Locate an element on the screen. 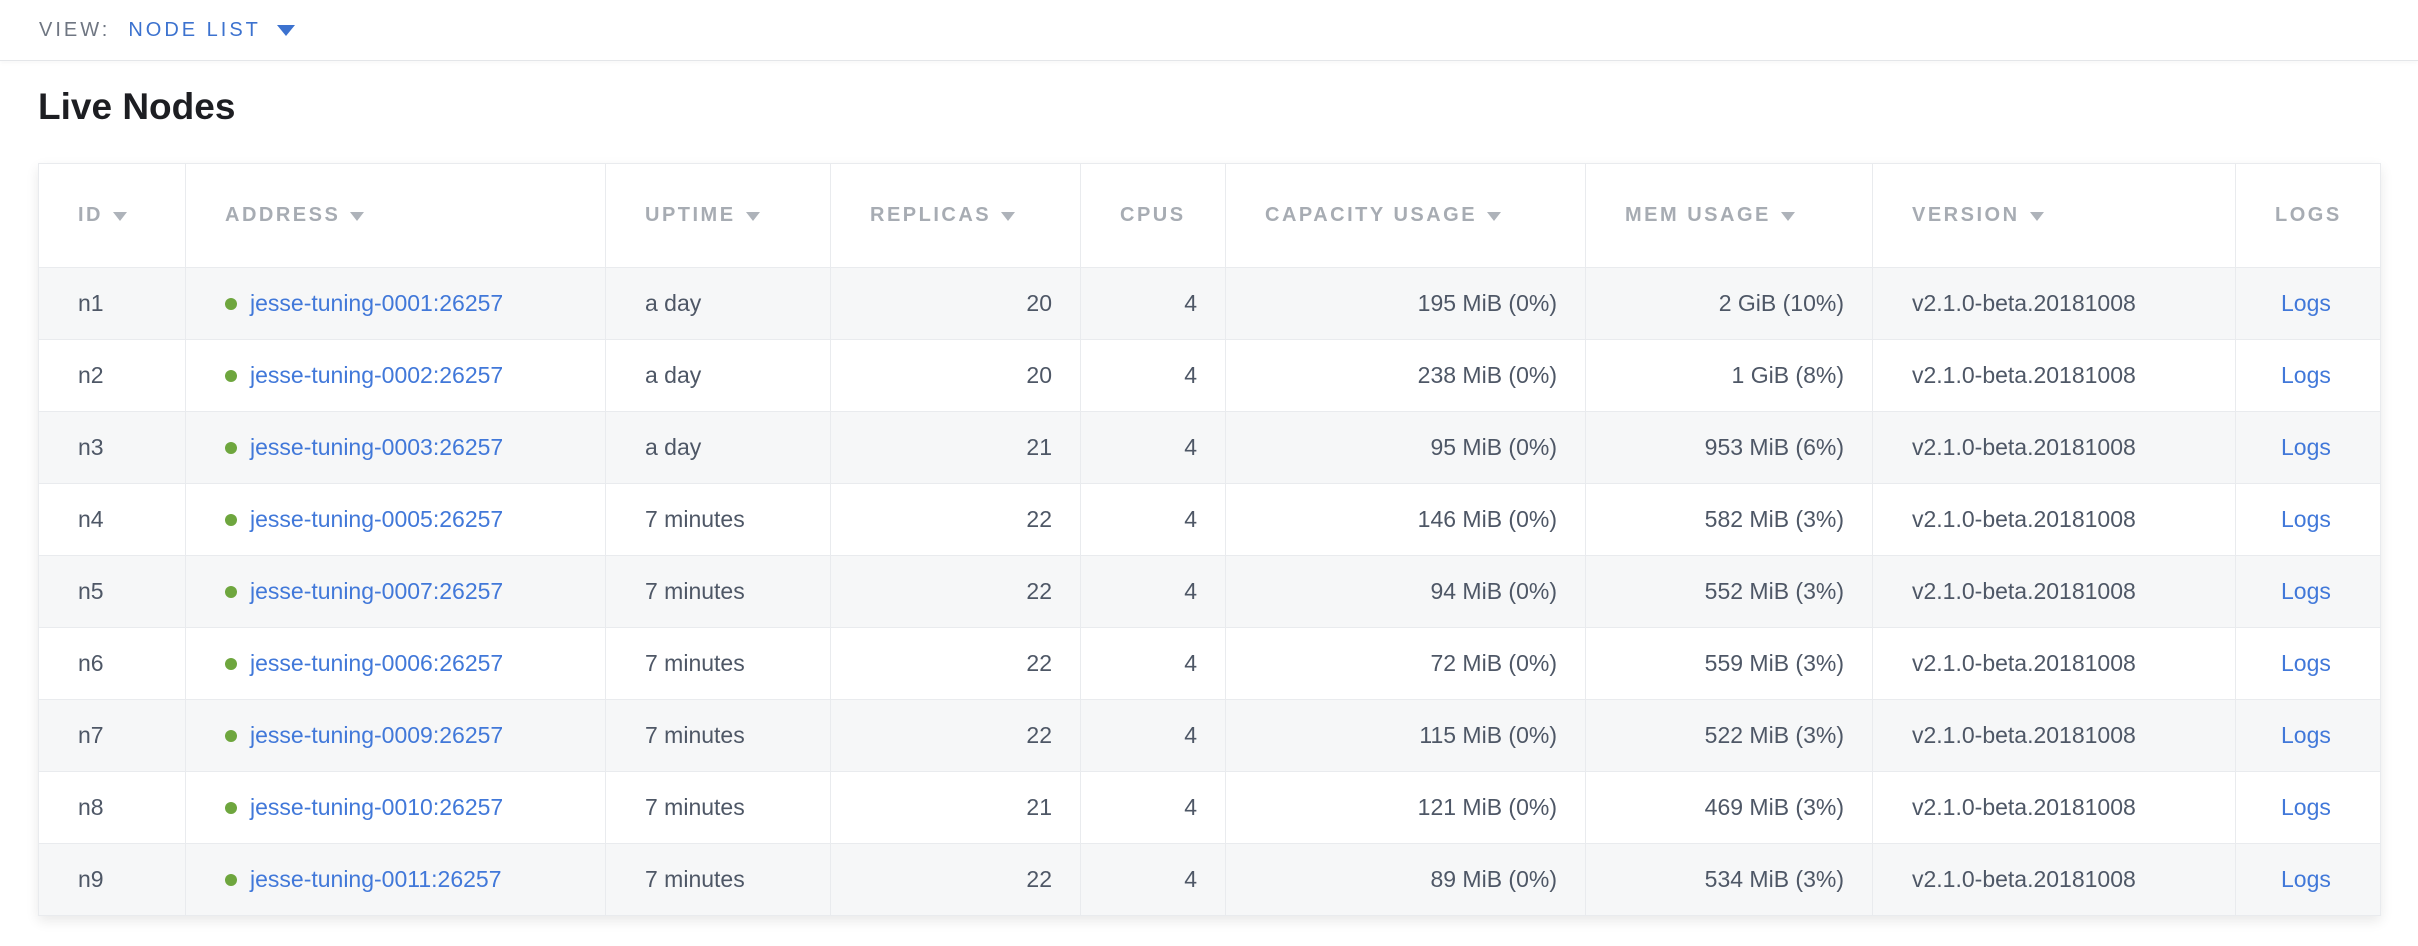  column-header-replicas: REPLICAS is located at coordinates (955, 215).